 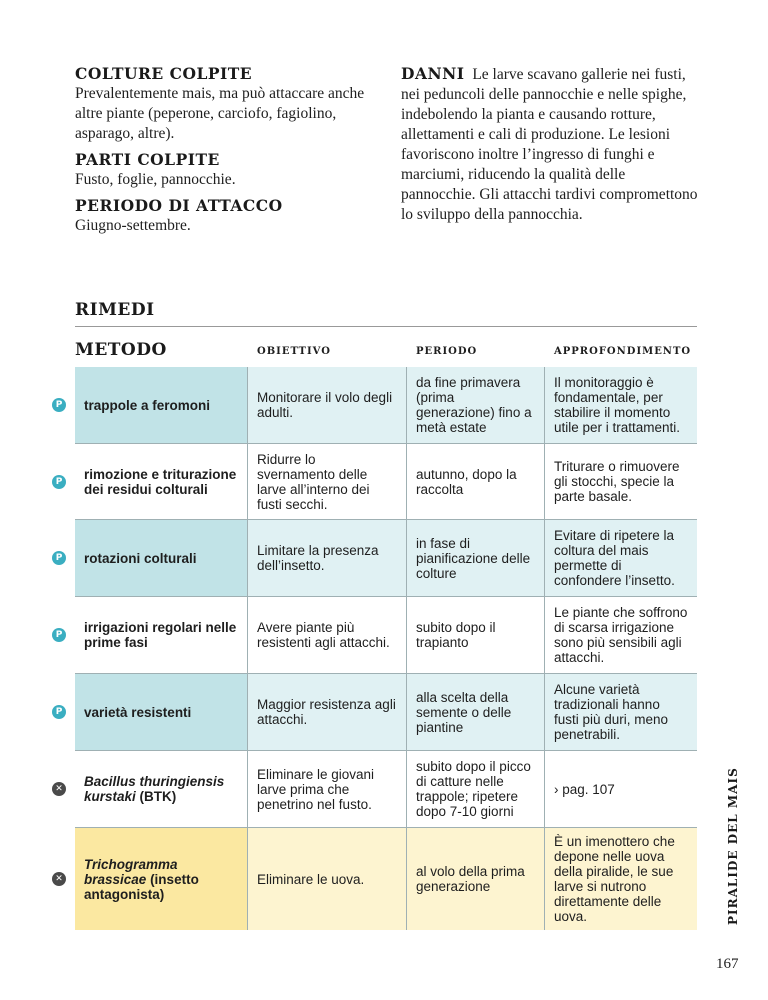 I want to click on header-obiettivo: OBIETTIVO, so click(x=294, y=351).